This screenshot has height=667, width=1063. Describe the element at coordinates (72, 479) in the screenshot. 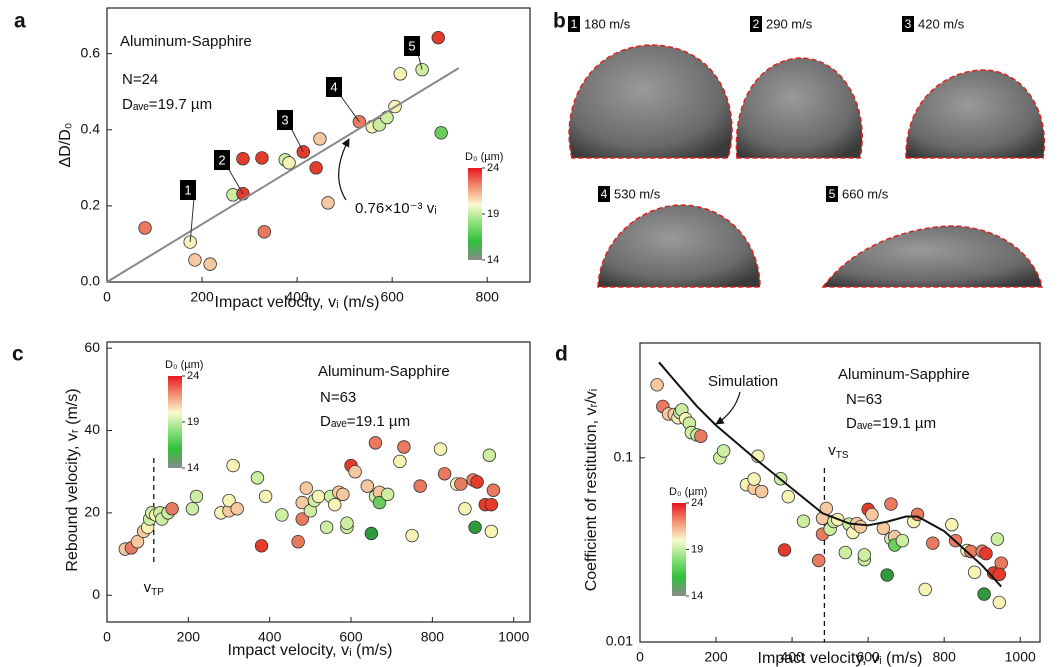

I see `y-axis-title: Rebound velocity, vᵣ (m/s)` at that location.